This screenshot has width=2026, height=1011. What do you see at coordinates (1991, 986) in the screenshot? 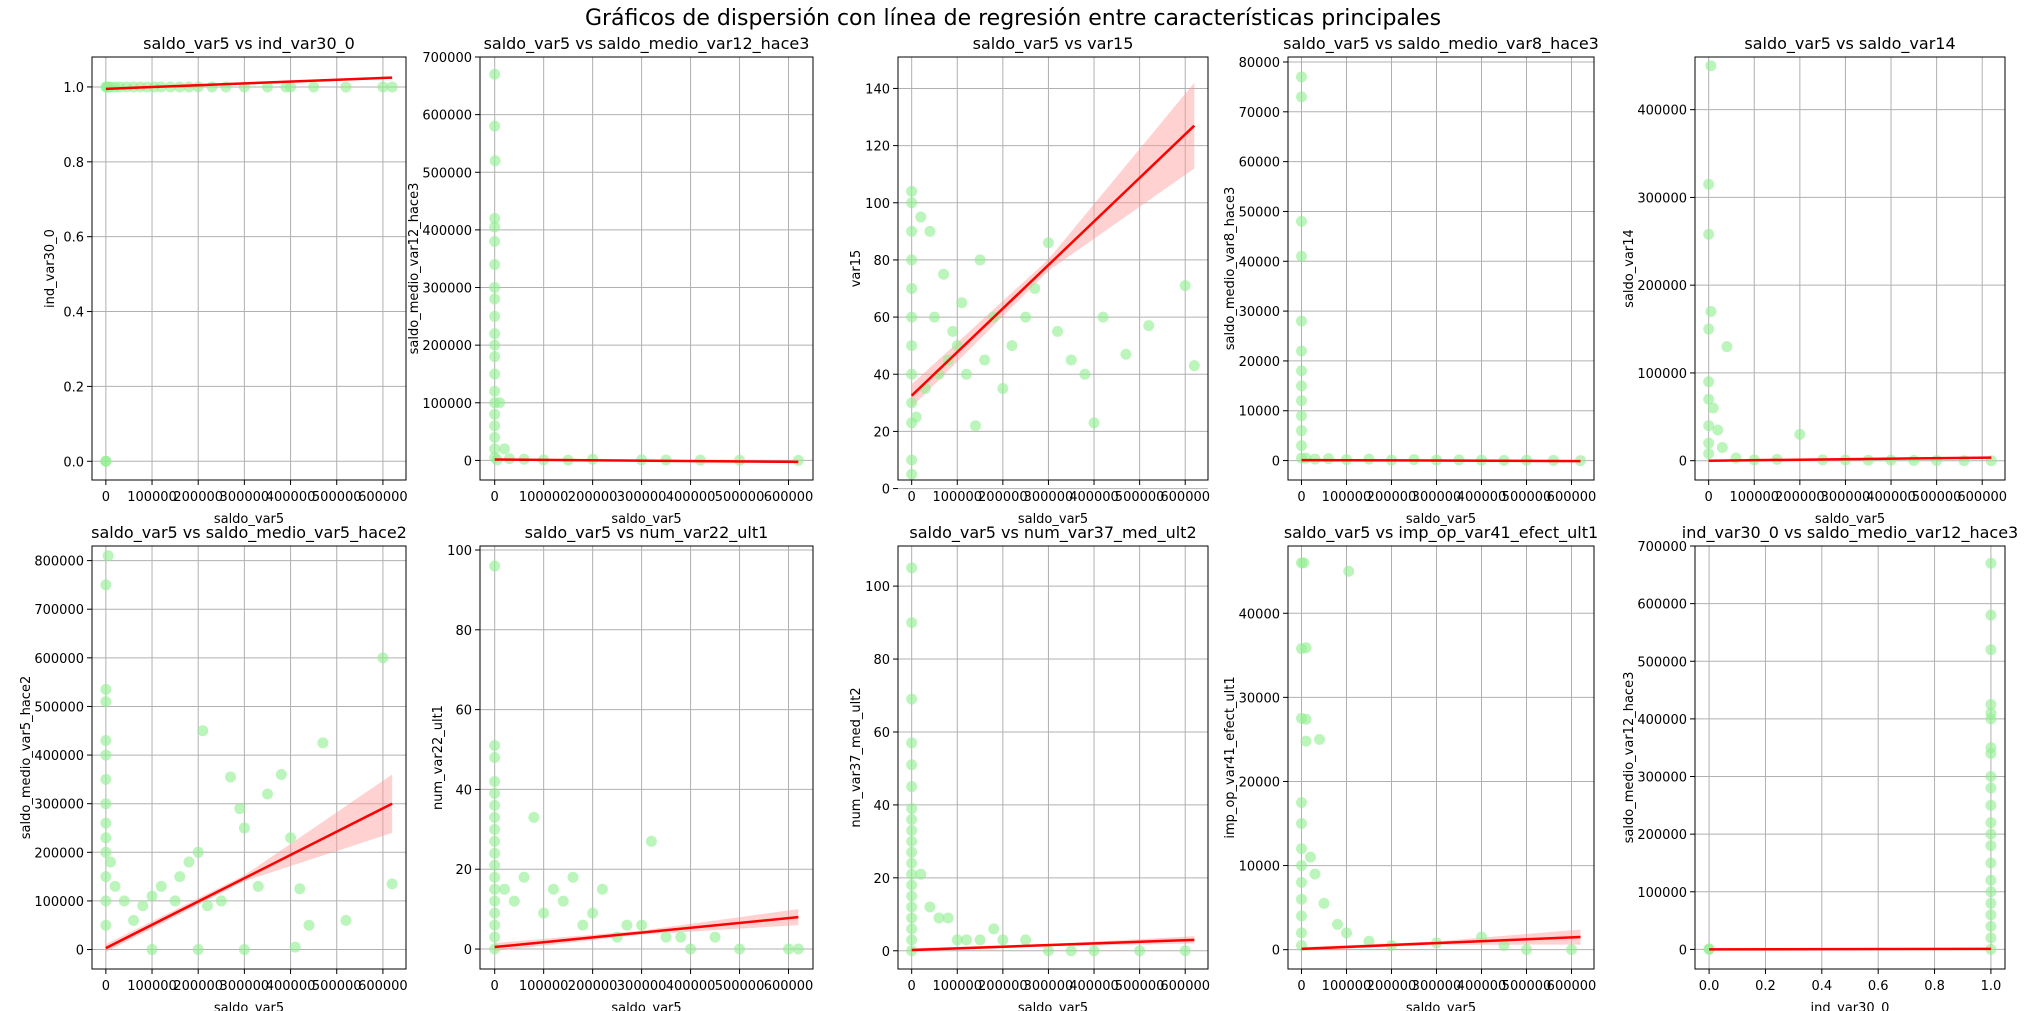
I see `x-tick-label: 1.0` at bounding box center [1991, 986].